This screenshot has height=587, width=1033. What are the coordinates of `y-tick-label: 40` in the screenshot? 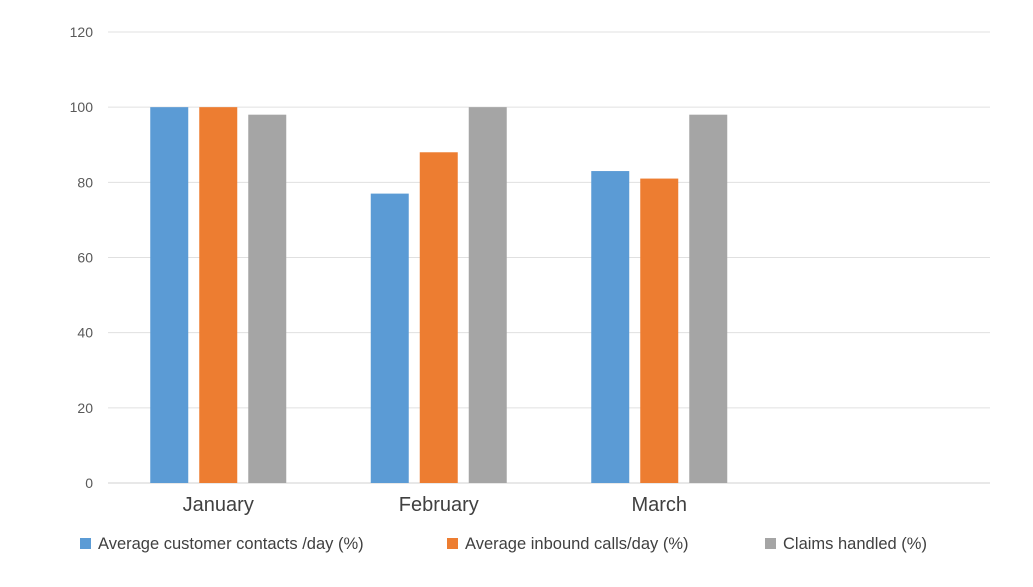 It's located at (85, 333).